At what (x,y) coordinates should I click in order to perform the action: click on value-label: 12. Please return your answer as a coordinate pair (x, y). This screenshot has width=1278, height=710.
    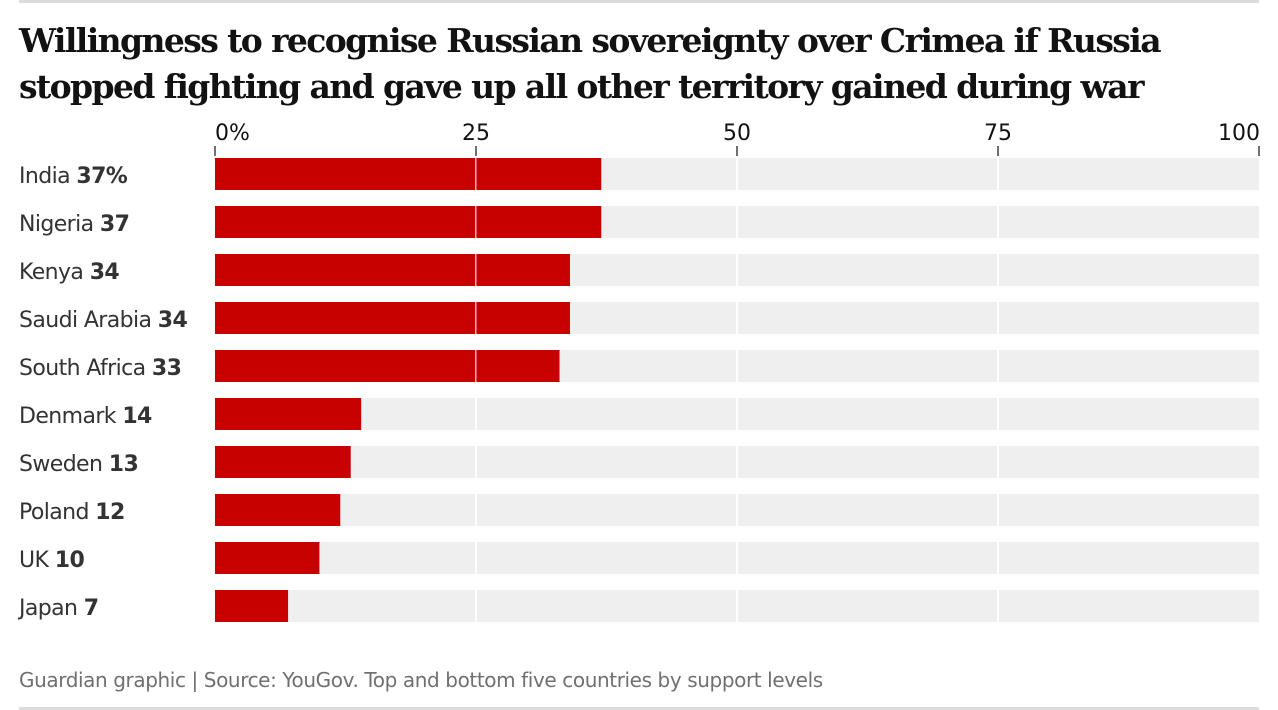
    Looking at the image, I should click on (109, 512).